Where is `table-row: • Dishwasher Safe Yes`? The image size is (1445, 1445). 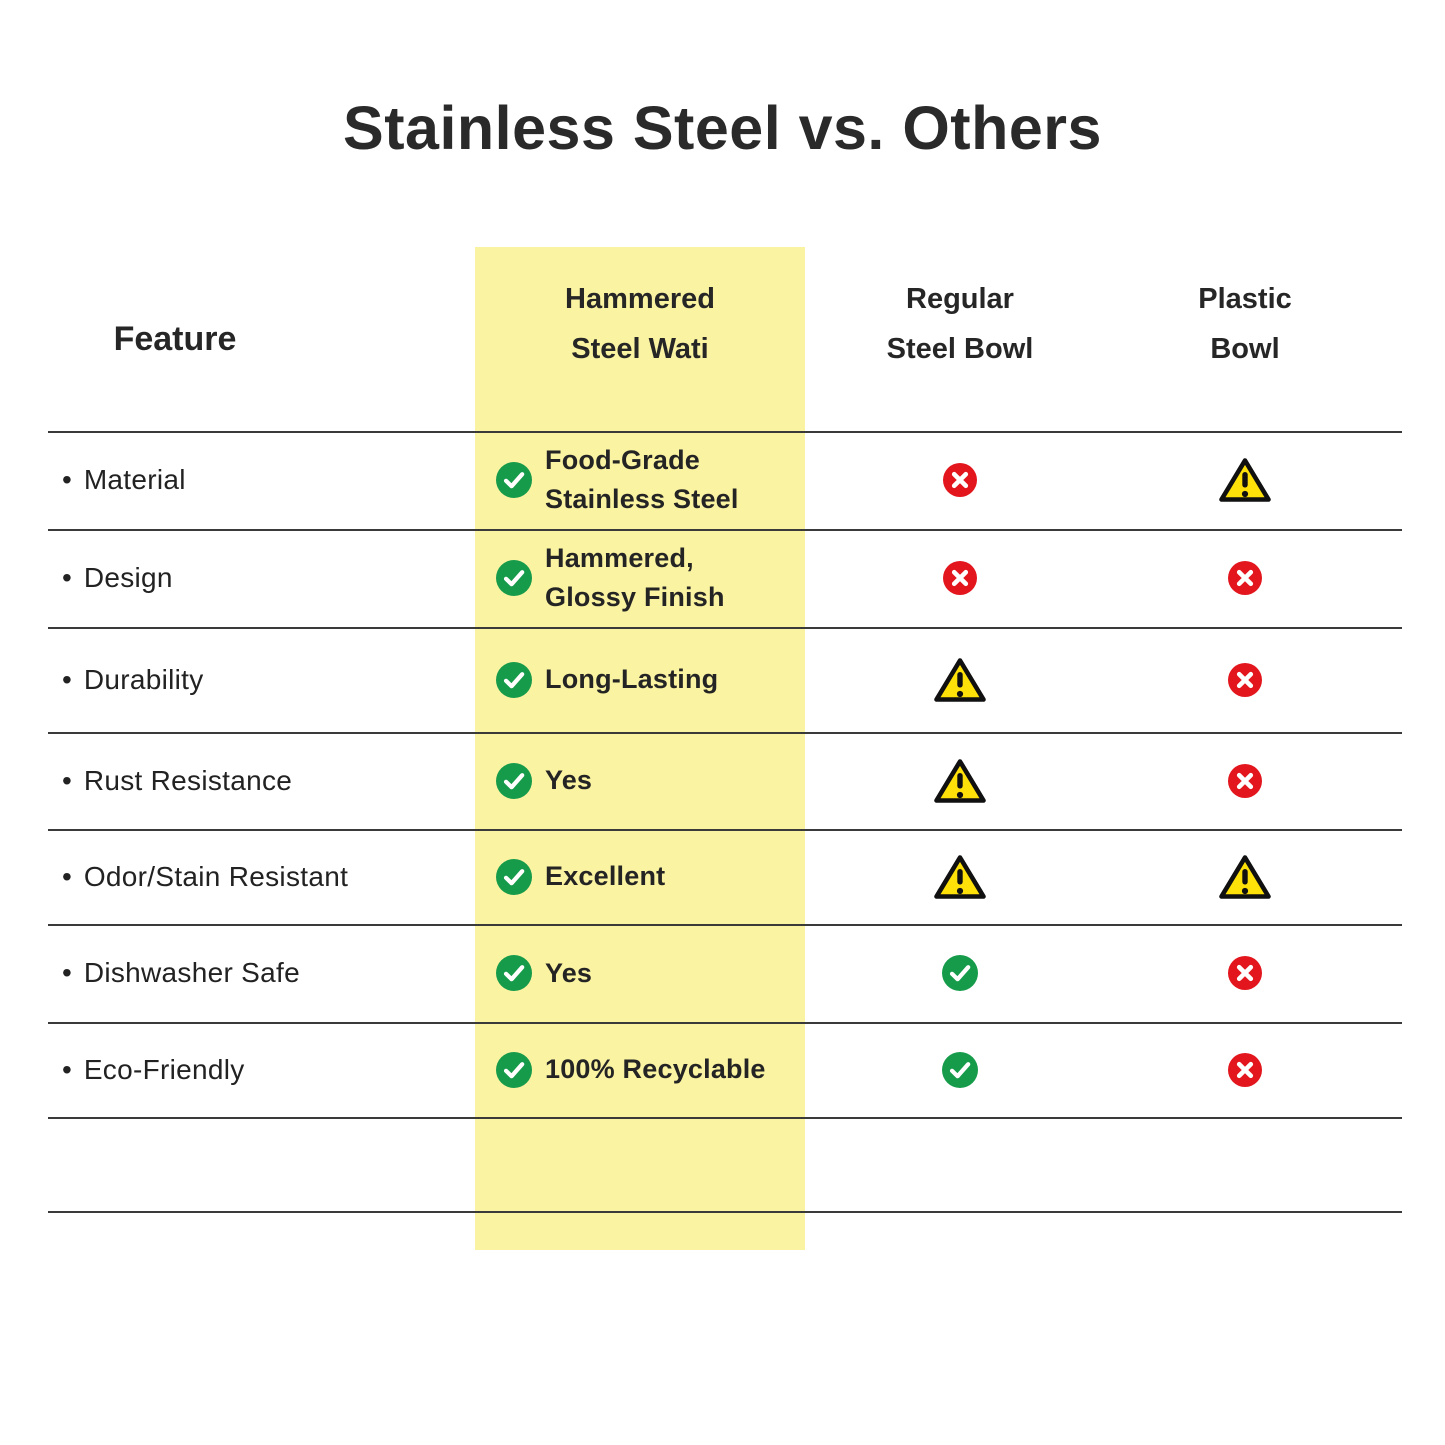
table-row: • Dishwasher Safe Yes is located at coordinates (722, 973).